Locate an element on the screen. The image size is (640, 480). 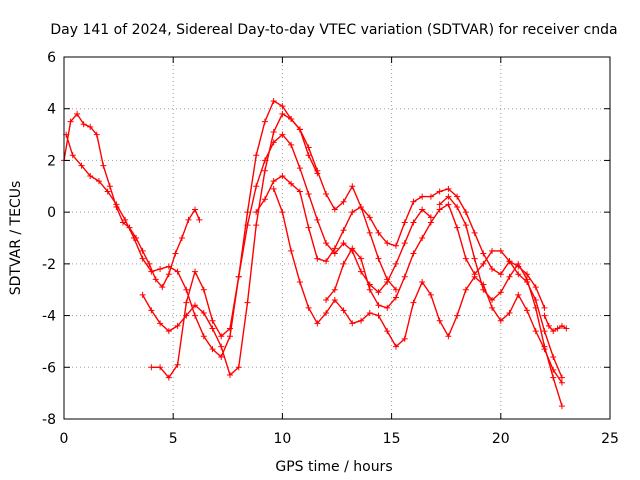
y-tick-label: -6 is located at coordinates (49, 368).